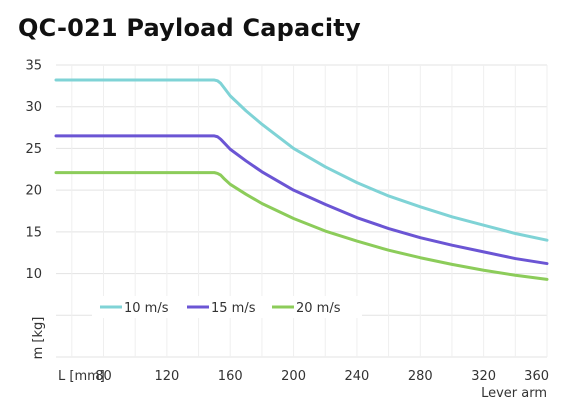 Image resolution: width=569 pixels, height=408 pixels. What do you see at coordinates (420, 376) in the screenshot?
I see `x-tick-label: 280` at bounding box center [420, 376].